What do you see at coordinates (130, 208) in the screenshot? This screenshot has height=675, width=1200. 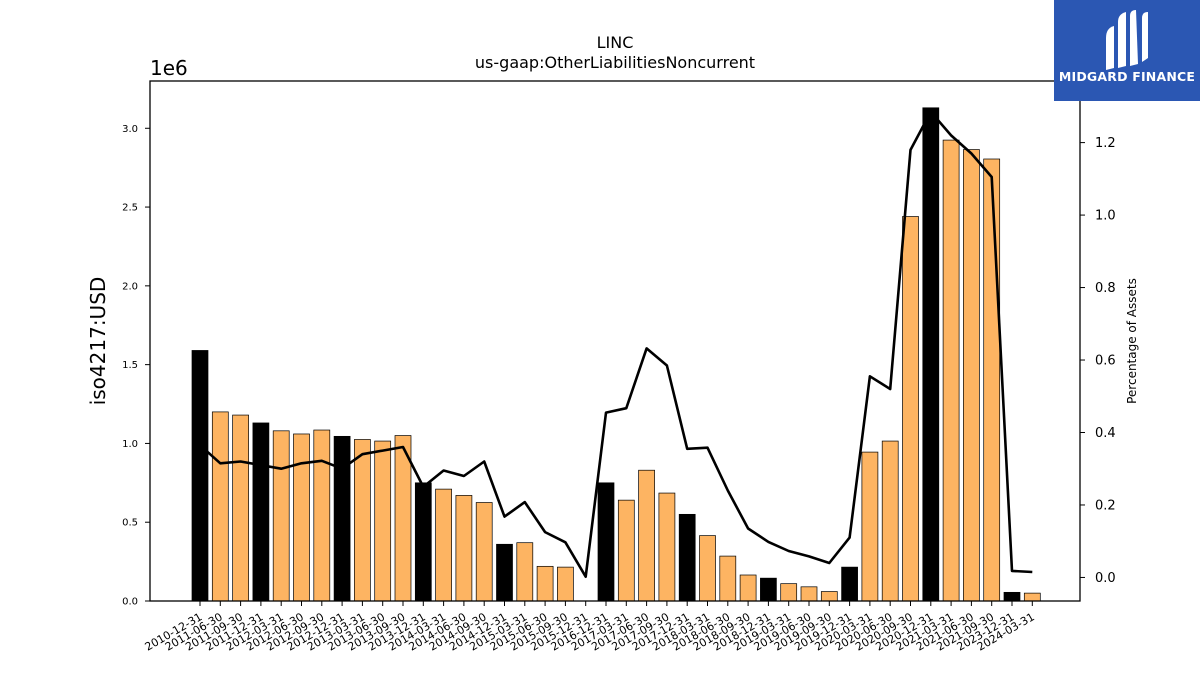 I see `y-tick-label: 2.5` at bounding box center [130, 208].